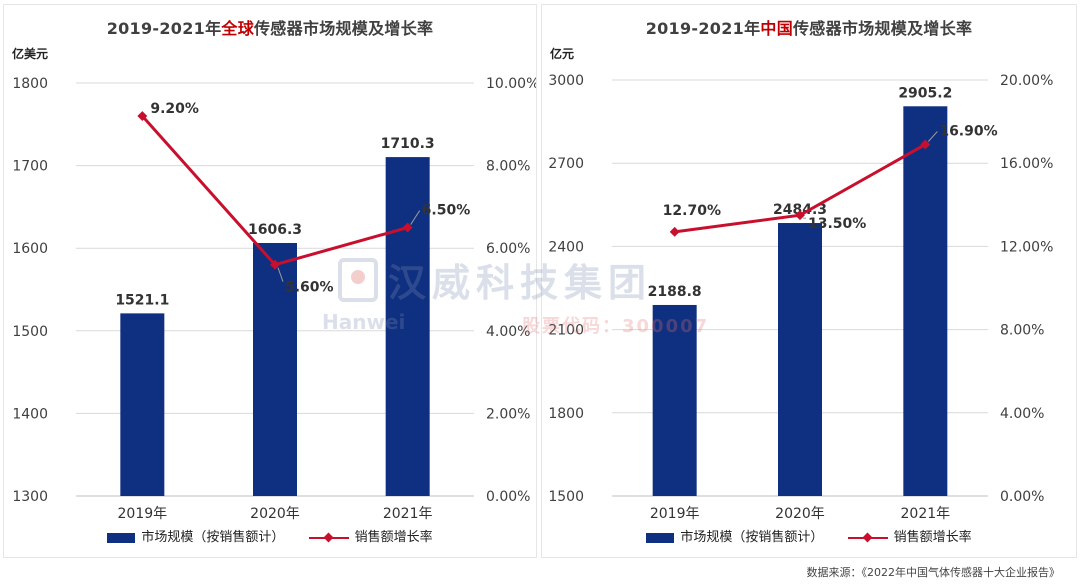 Image resolution: width=1080 pixels, height=584 pixels. I want to click on growth-line, so click(275, 191).